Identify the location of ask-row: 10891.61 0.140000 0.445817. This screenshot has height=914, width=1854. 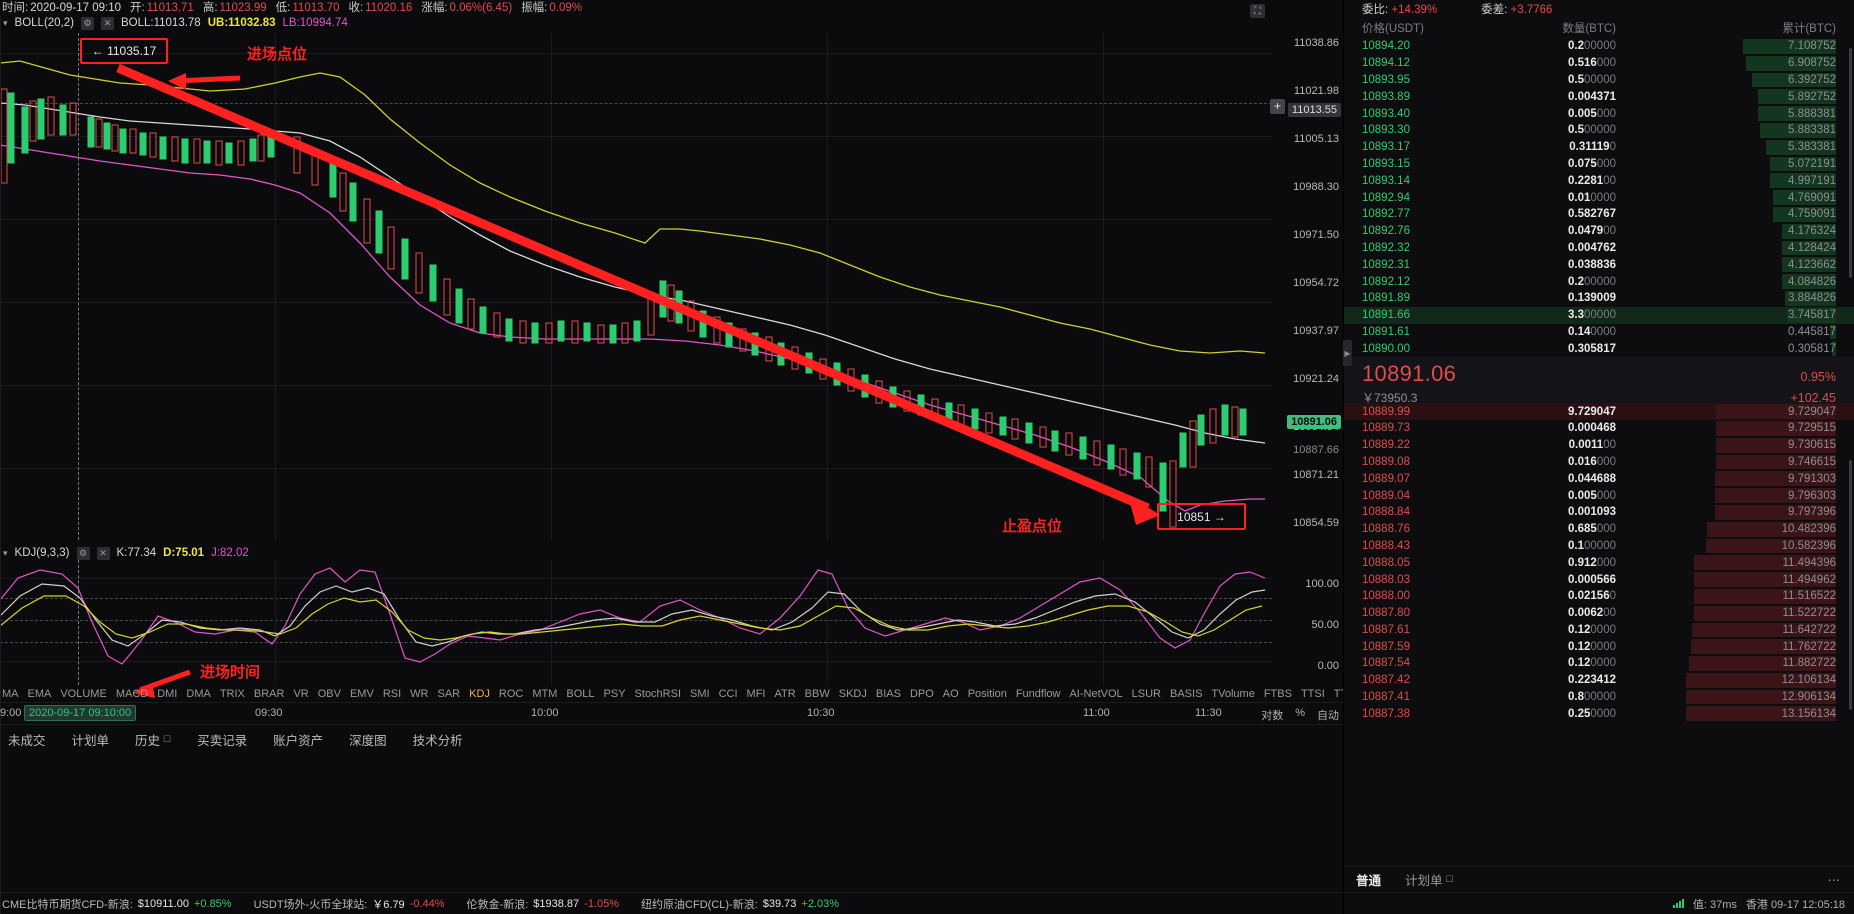
(1599, 332).